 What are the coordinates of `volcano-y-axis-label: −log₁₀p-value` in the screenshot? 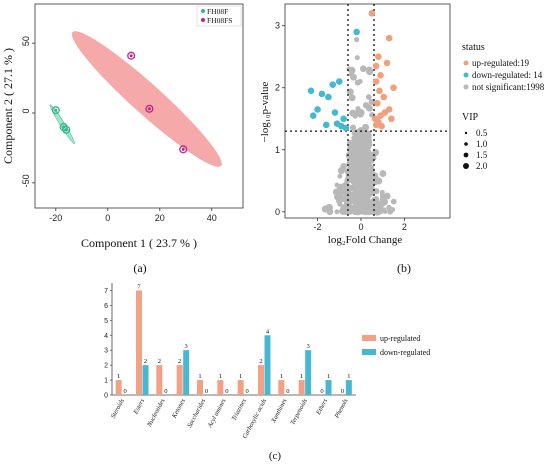 It's located at (265, 111).